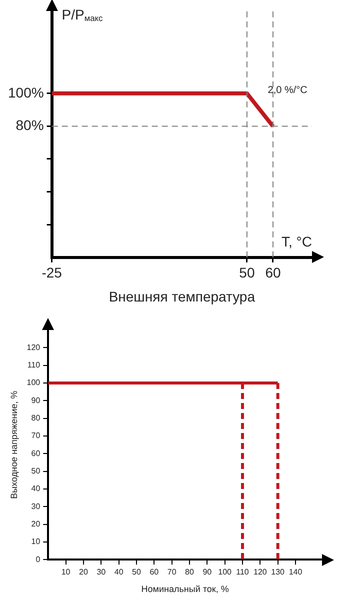 This screenshot has height=609, width=342. What do you see at coordinates (243, 572) in the screenshot?
I see `x-tick-label: 110` at bounding box center [243, 572].